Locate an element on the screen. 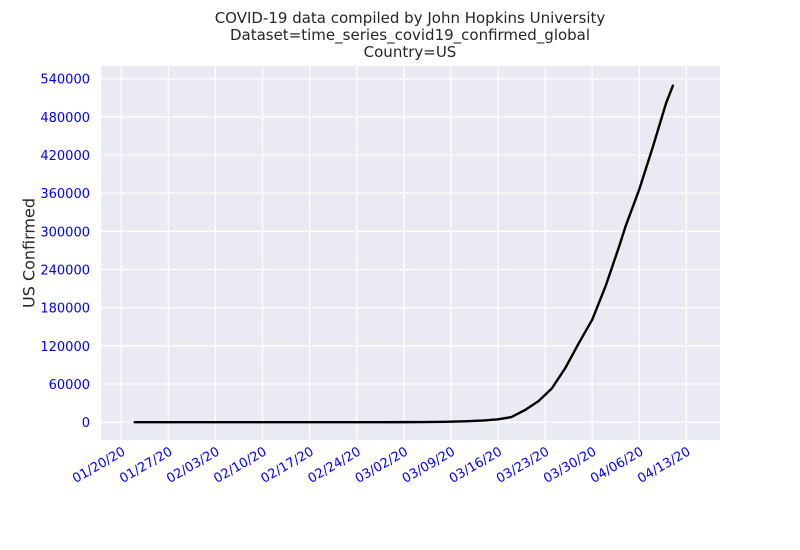 This screenshot has width=800, height=550. y-tick-label: 480000 is located at coordinates (65, 118).